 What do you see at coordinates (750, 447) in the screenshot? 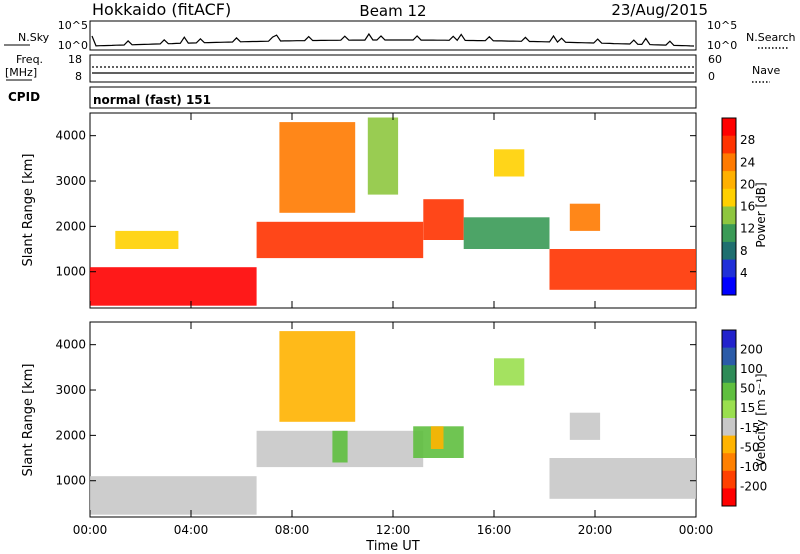
I see `colorbar-tick-label: -50` at bounding box center [750, 447].